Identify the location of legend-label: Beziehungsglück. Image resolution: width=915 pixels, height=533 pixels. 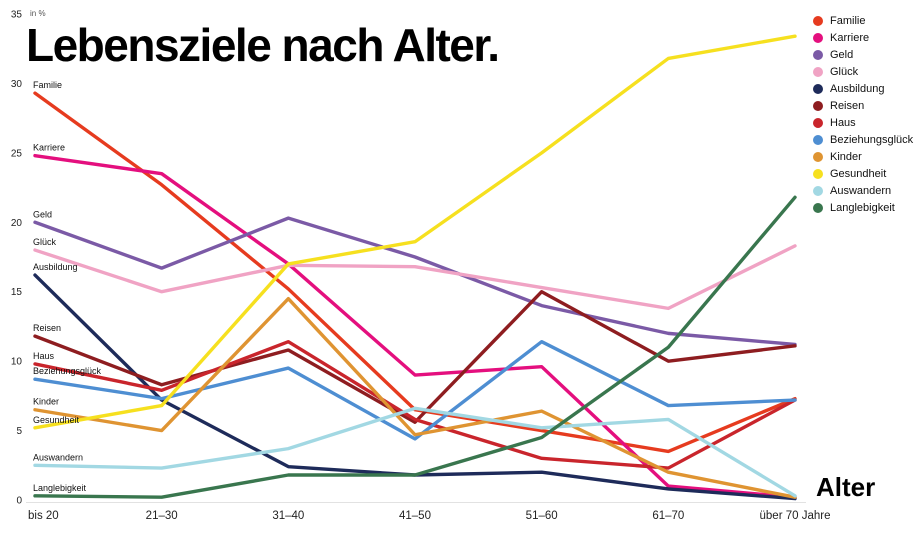
(872, 140).